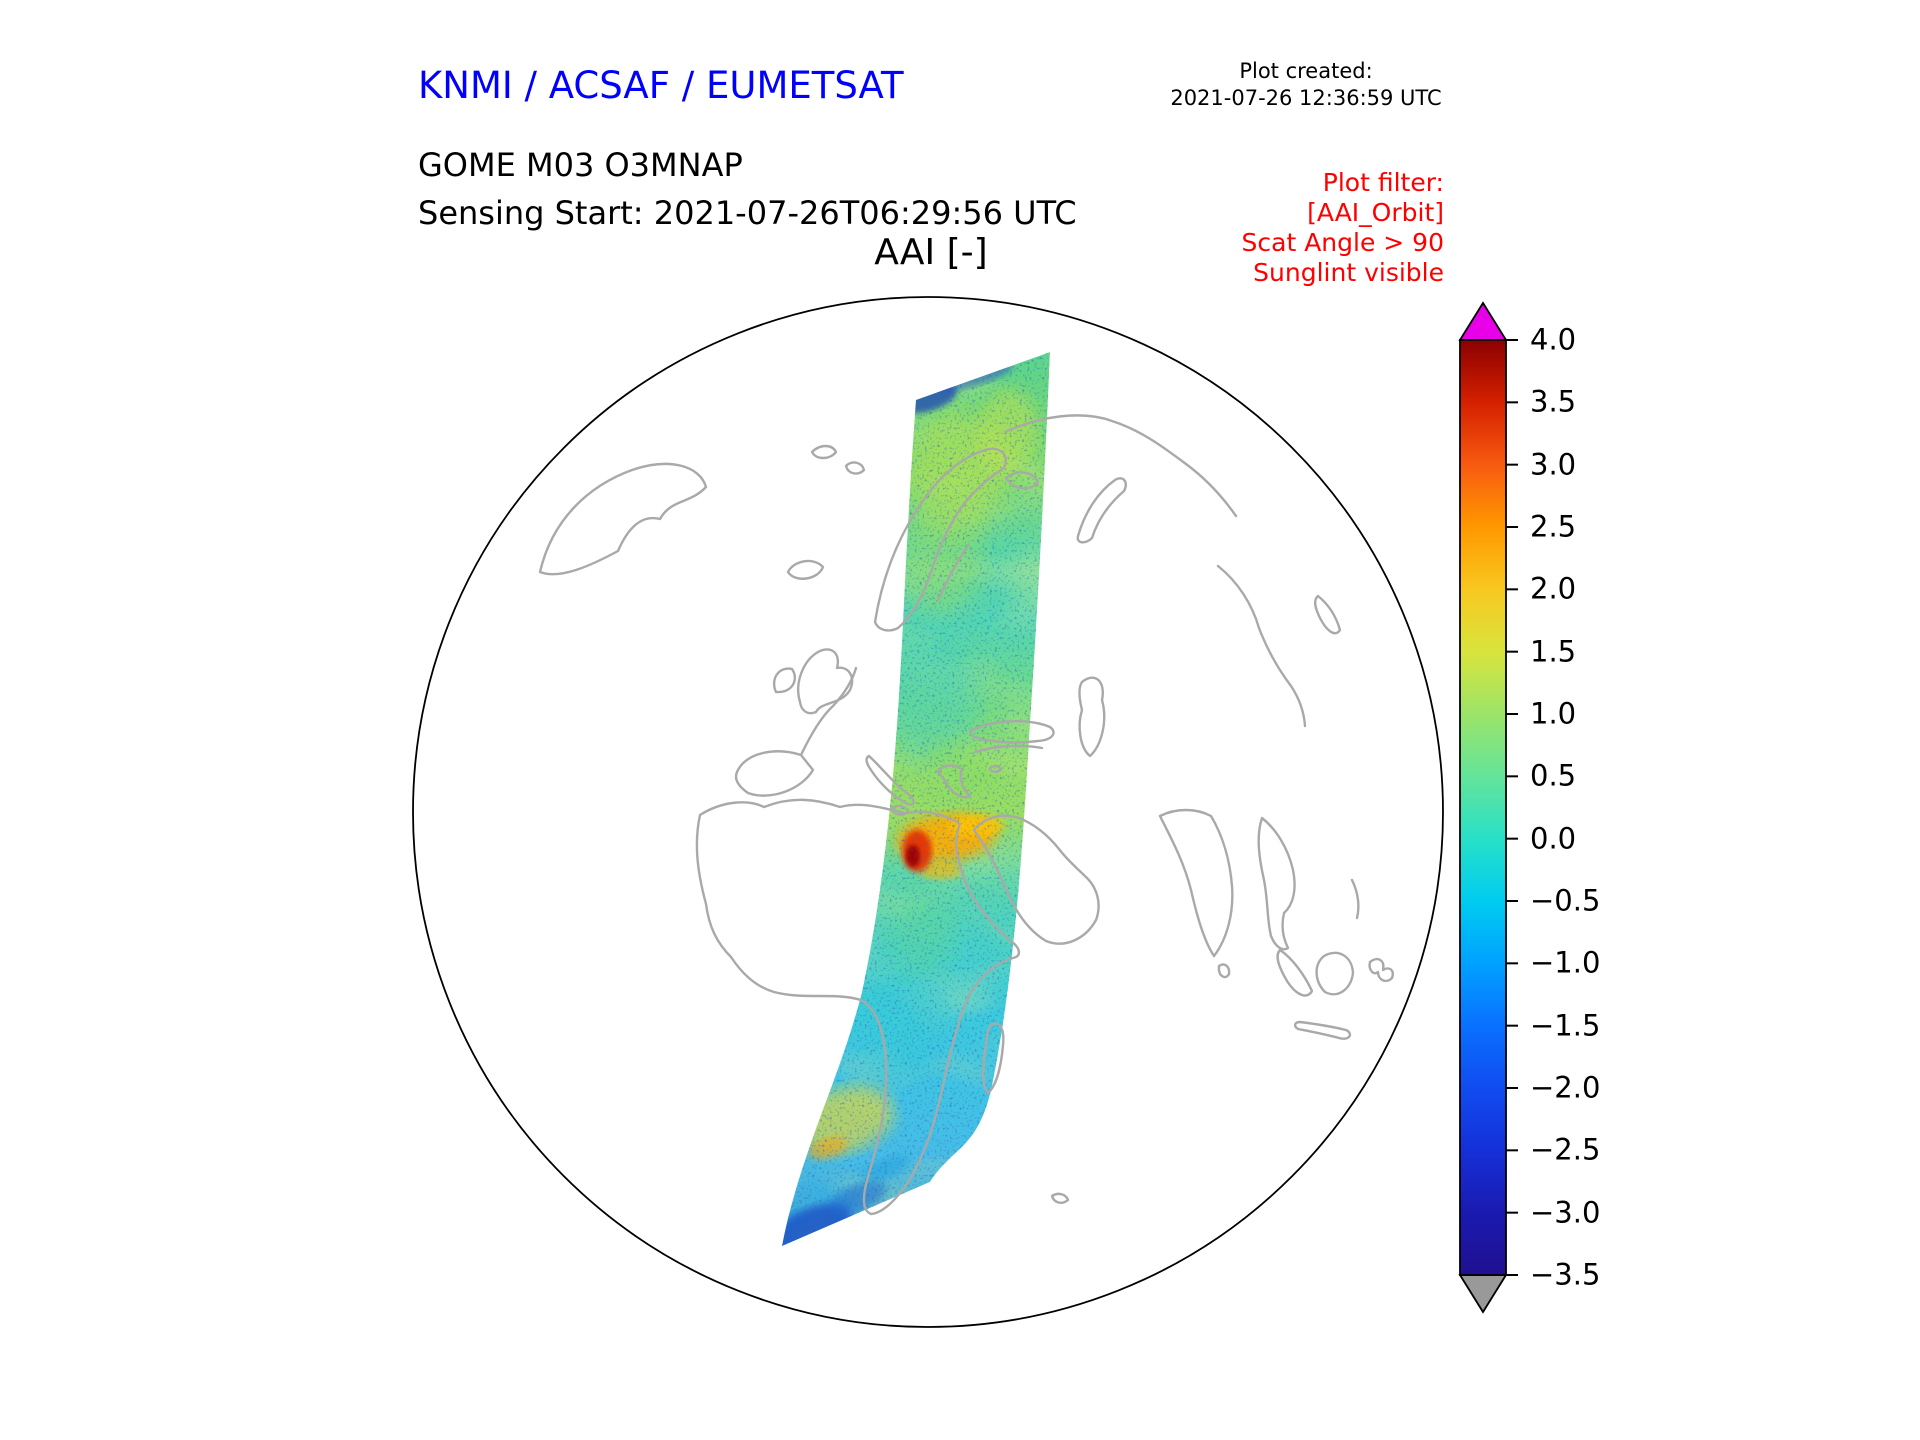 This screenshot has width=1920, height=1440. I want to click on coast-anatolia, so click(1008, 749).